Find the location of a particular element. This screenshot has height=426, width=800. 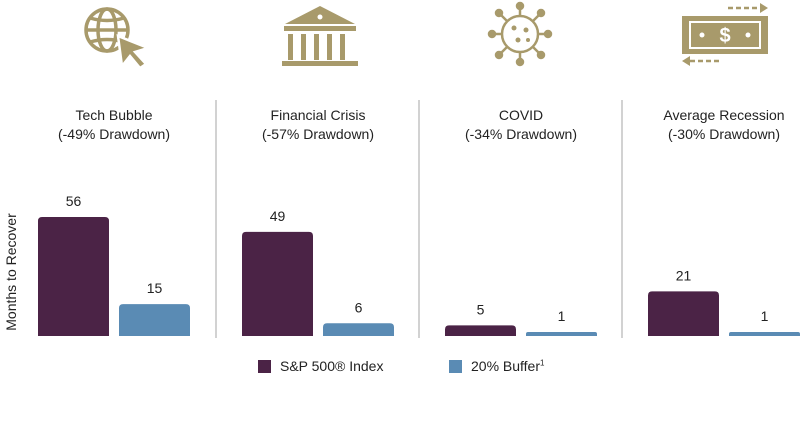

group-subtitle: (-30% Drawdown) is located at coordinates (724, 134).